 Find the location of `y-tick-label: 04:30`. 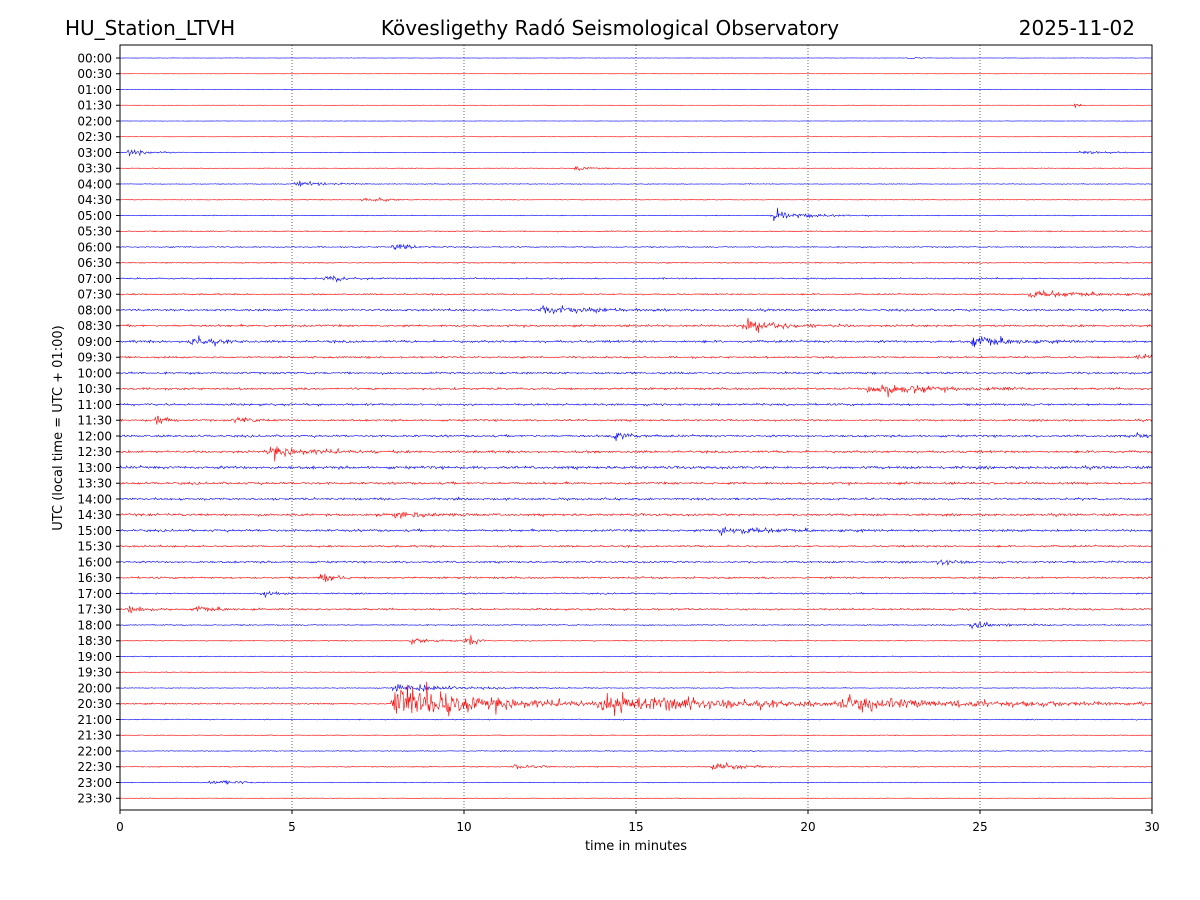

y-tick-label: 04:30 is located at coordinates (94, 200).